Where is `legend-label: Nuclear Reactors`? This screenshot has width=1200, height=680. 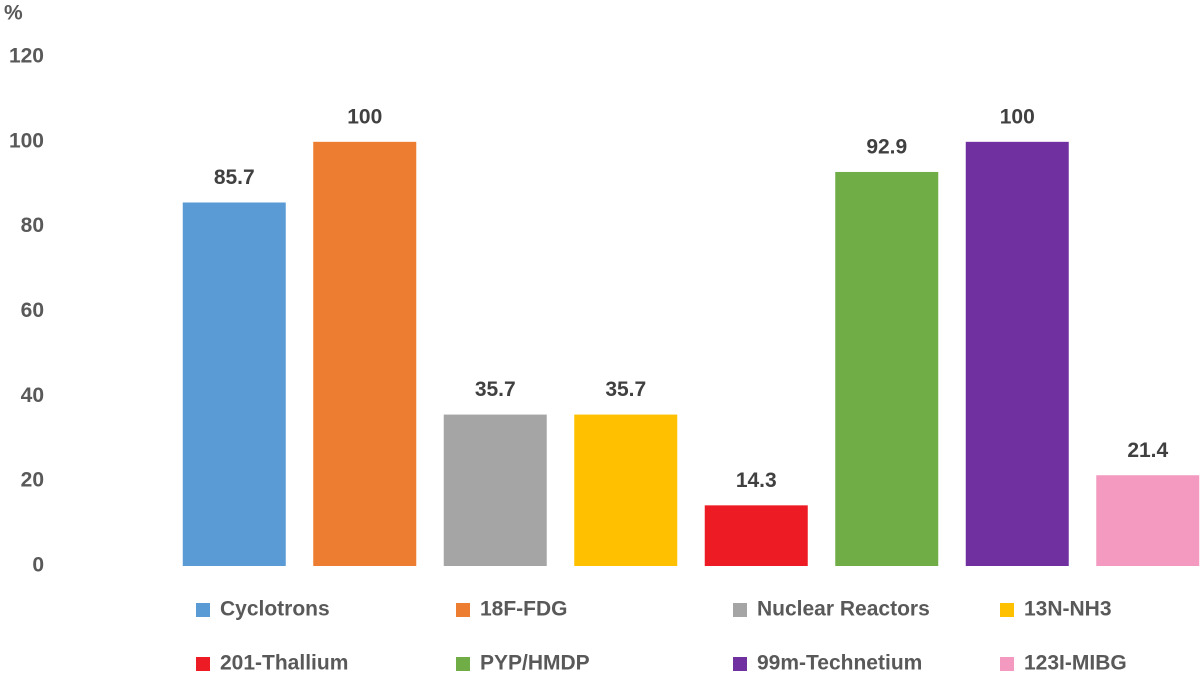 legend-label: Nuclear Reactors is located at coordinates (843, 609).